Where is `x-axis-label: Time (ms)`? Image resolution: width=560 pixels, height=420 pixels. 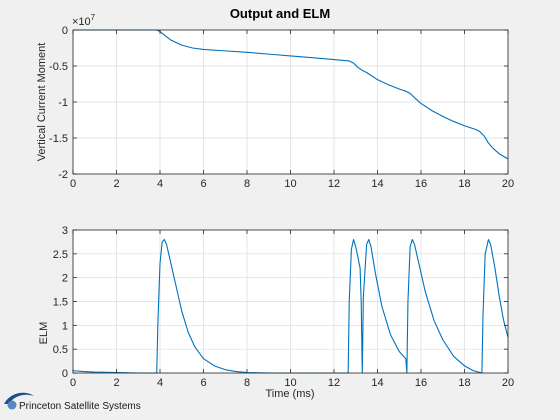 x-axis-label: Time (ms) is located at coordinates (289, 394).